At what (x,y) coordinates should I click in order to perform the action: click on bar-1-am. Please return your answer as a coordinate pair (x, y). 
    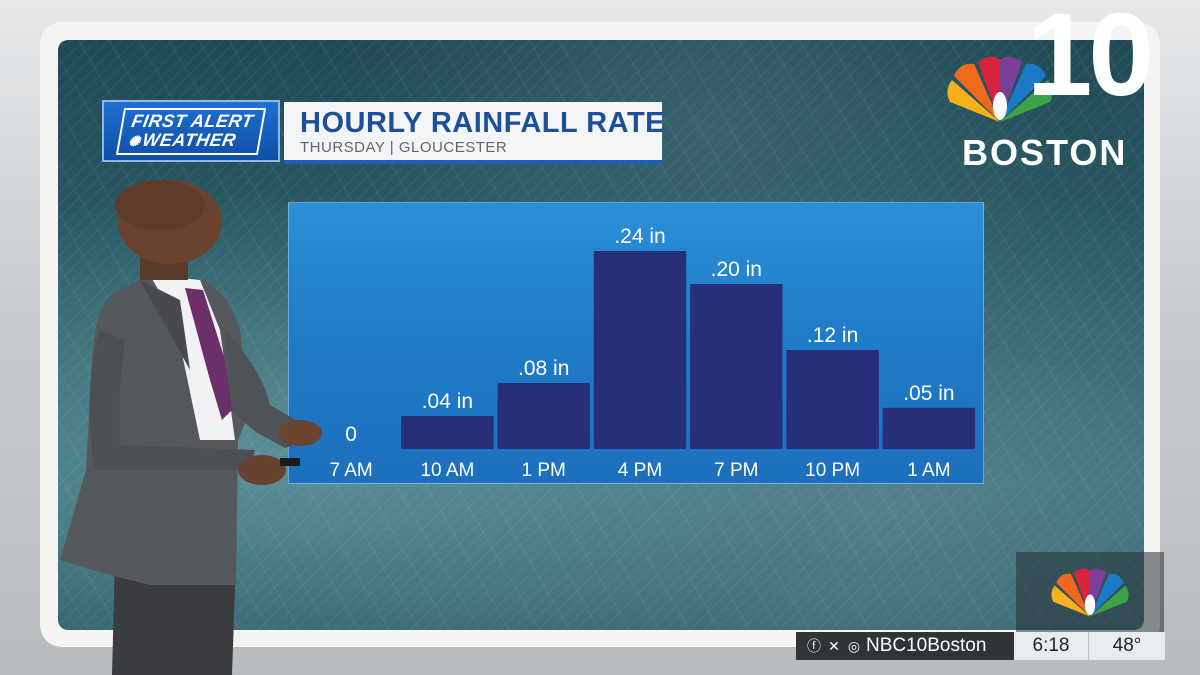
    Looking at the image, I should click on (928, 428).